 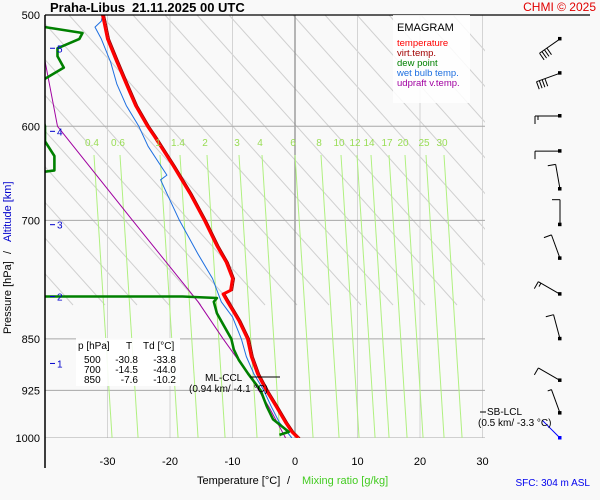 What do you see at coordinates (482, 462) in the screenshot?
I see `x-tick-label: 30` at bounding box center [482, 462].